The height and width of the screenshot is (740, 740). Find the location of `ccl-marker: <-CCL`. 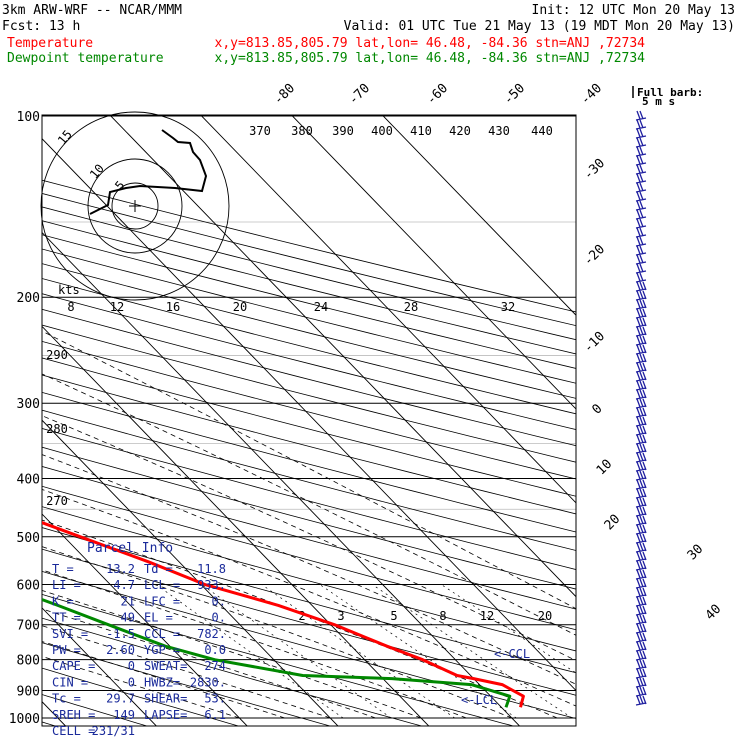

ccl-marker: <-CCL is located at coordinates (512, 654).